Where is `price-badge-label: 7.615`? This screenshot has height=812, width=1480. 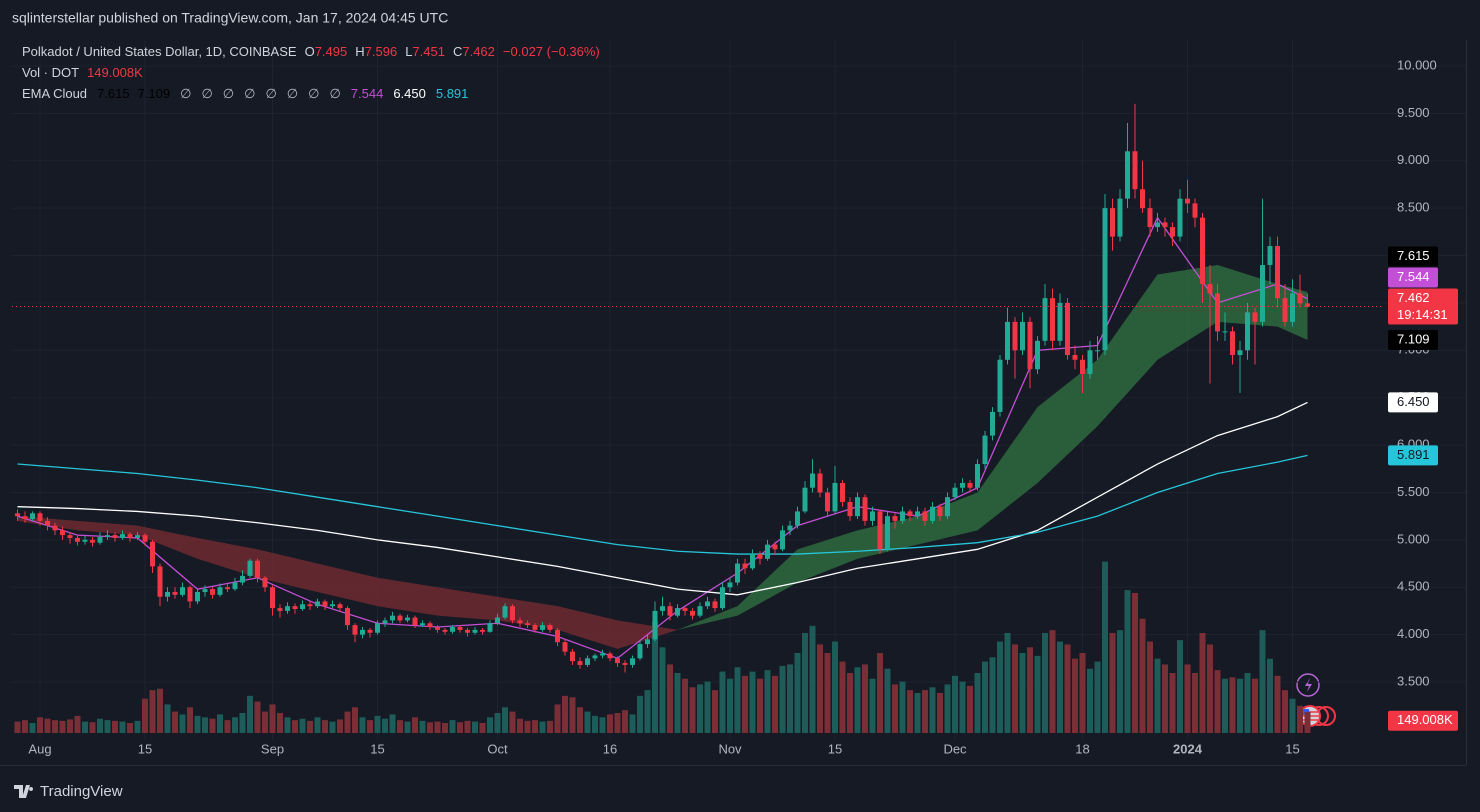
price-badge-label: 7.615 is located at coordinates (1413, 255).